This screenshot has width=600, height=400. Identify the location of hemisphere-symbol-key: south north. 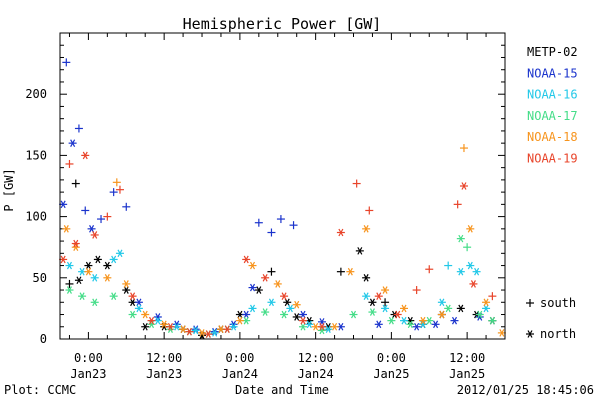
(551, 318).